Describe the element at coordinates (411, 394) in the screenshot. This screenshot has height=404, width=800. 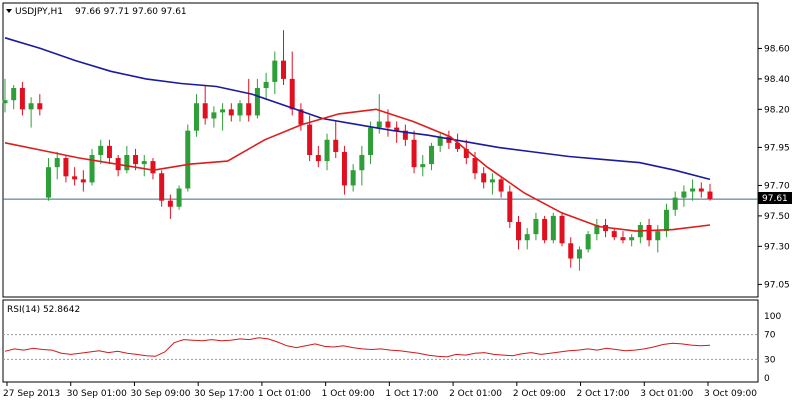
I see `time-tick-label: 1 Oct 17:00` at that location.